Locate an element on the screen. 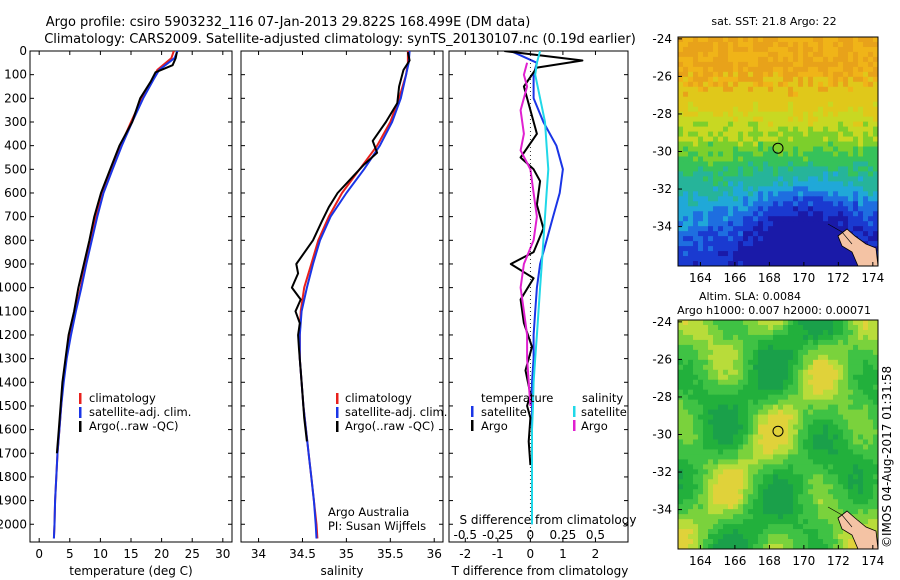 The height and width of the screenshot is (580, 900). x-tick-label: 1 is located at coordinates (563, 554).